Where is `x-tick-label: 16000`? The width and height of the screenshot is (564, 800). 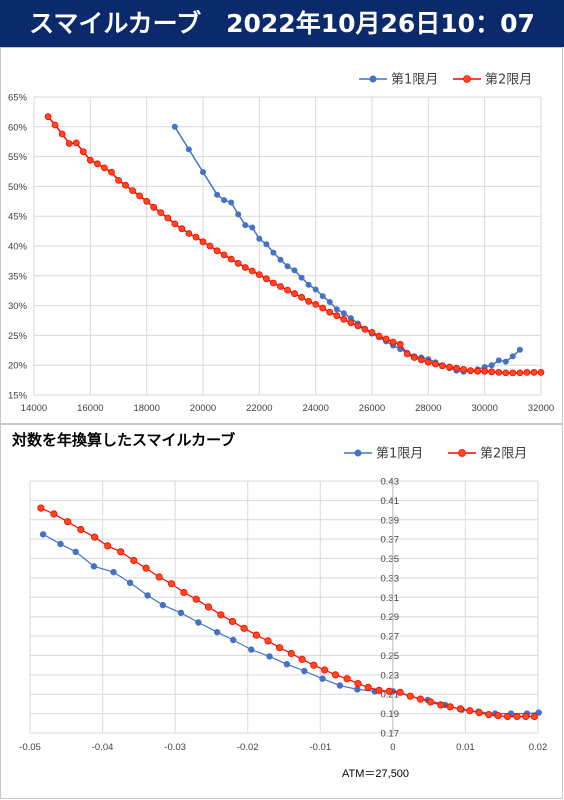 x-tick-label: 16000 is located at coordinates (90, 408).